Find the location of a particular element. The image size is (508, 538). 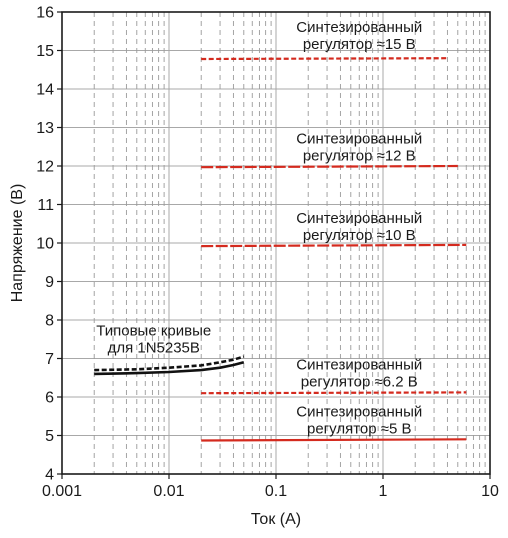

x-tick-label: 0.1 is located at coordinates (276, 491).